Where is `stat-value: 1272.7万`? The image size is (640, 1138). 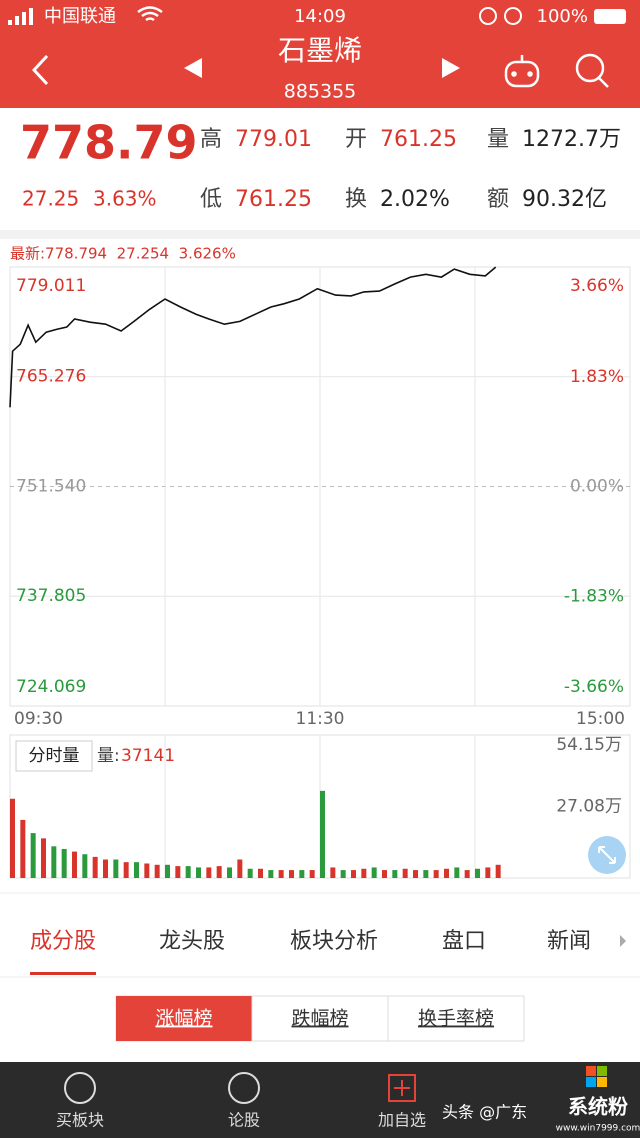 stat-value: 1272.7万 is located at coordinates (571, 139).